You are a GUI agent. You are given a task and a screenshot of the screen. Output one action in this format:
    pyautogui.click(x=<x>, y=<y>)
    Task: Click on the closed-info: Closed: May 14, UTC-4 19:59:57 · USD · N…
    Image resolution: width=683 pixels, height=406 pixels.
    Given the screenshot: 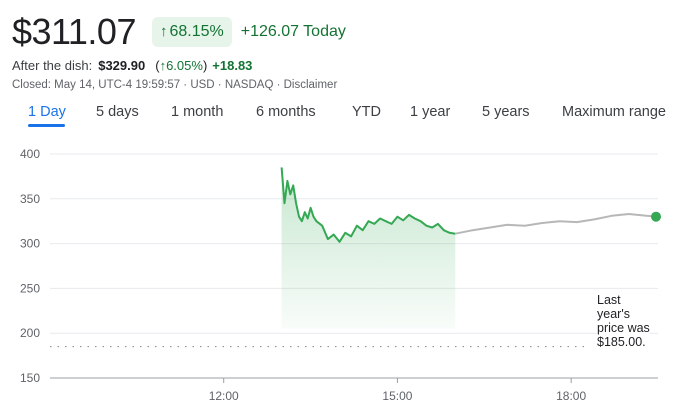 What is the action you would take?
    pyautogui.click(x=175, y=85)
    